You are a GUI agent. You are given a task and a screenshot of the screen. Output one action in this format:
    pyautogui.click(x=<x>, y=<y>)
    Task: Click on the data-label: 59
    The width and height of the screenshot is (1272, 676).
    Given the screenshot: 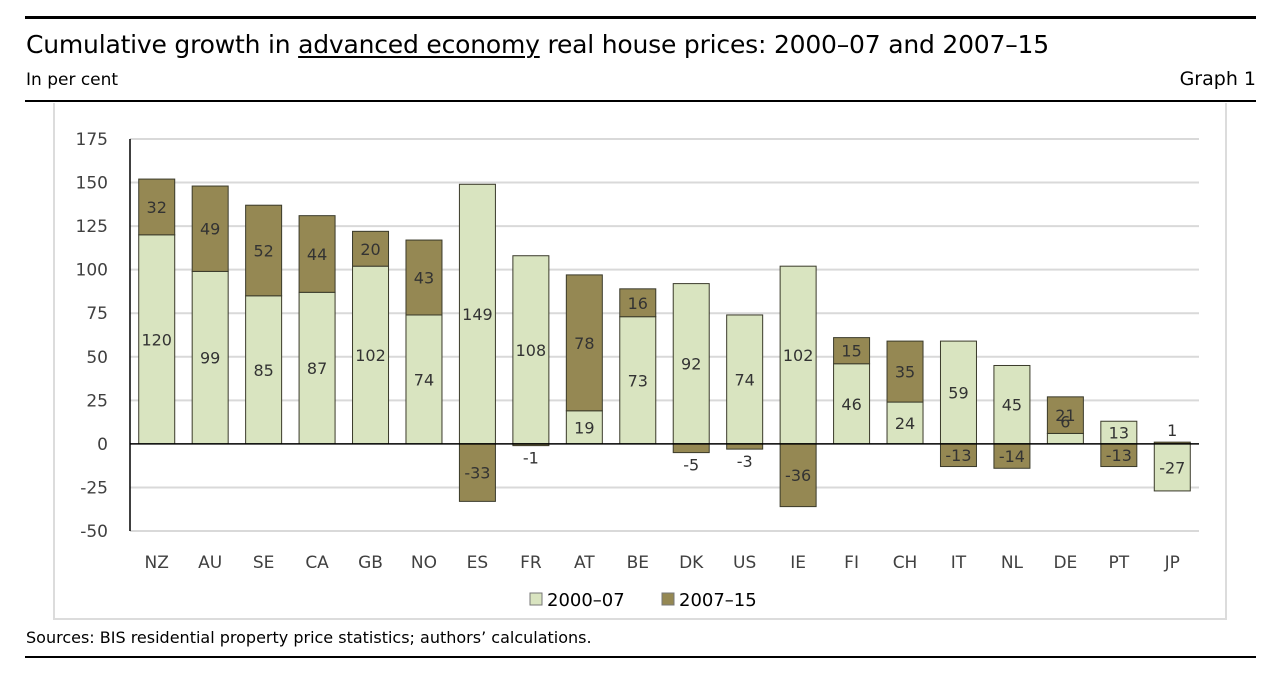 What is the action you would take?
    pyautogui.click(x=958, y=392)
    